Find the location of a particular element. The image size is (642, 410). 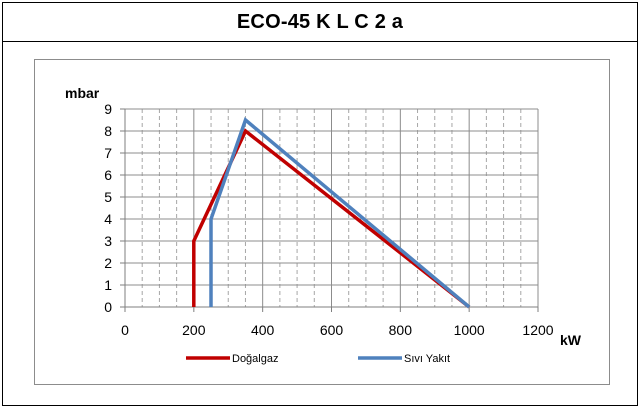

x-axis-label: kW is located at coordinates (571, 340).